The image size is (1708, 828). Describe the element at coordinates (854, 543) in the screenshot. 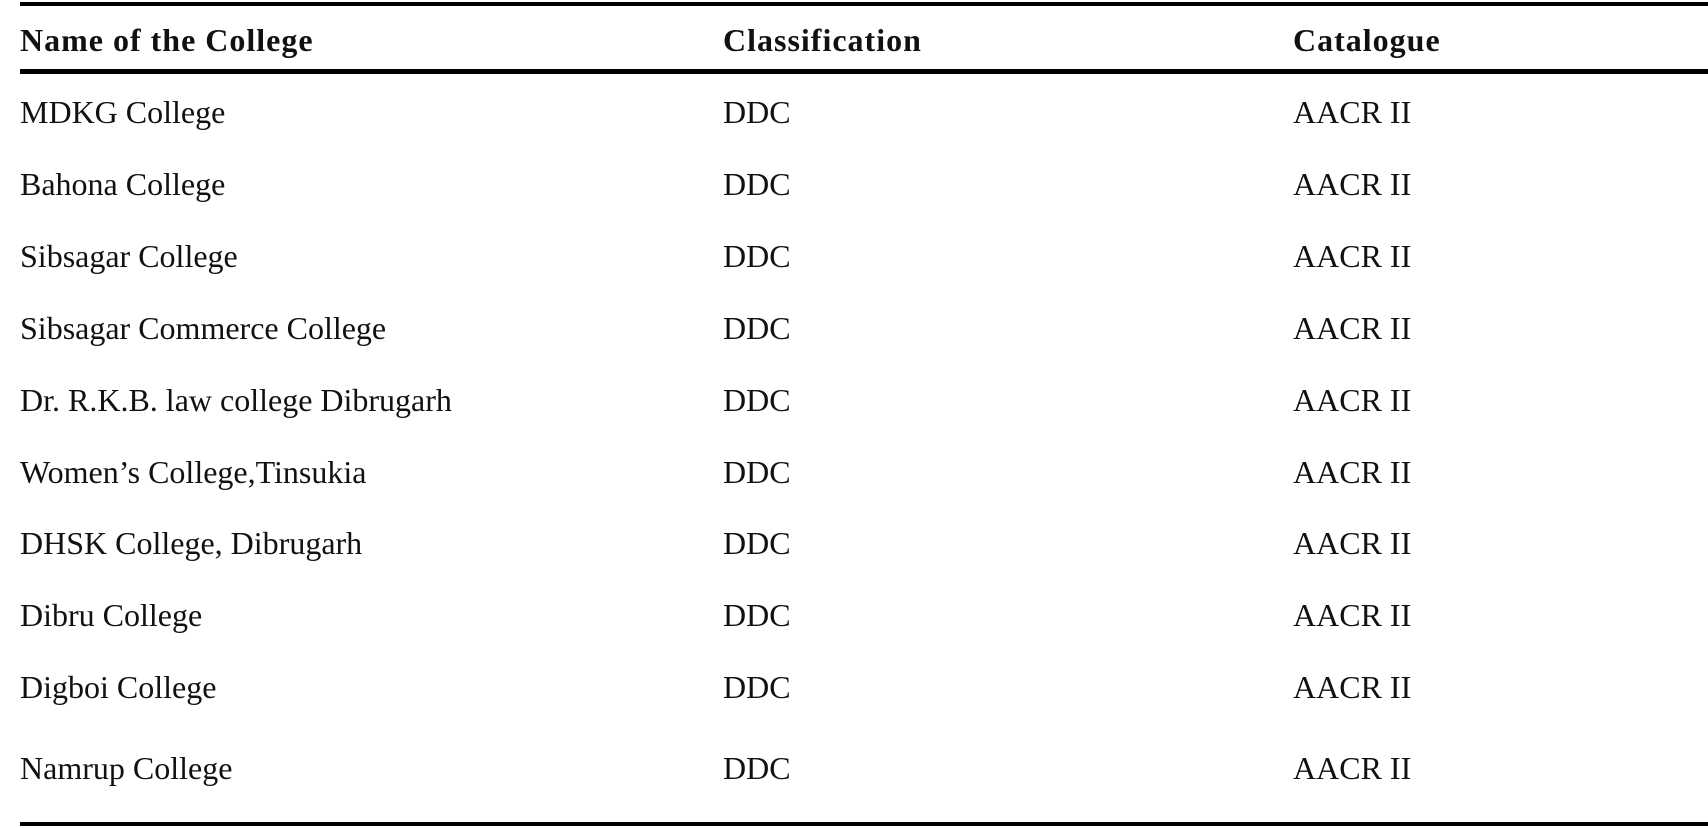

I see `table-row: DHSK College, Dibrugarh DDC AACR II` at that location.